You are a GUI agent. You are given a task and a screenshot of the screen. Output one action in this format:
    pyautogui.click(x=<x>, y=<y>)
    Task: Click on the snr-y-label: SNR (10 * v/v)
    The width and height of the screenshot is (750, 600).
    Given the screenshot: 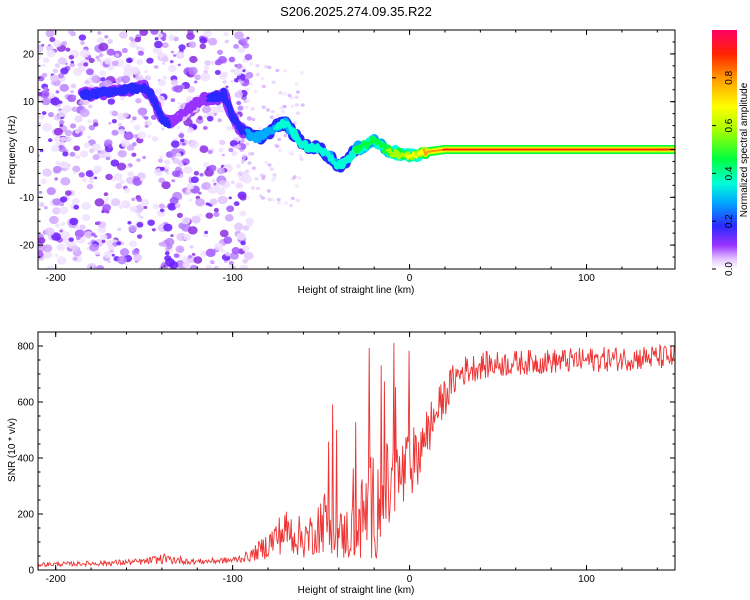 What is the action you would take?
    pyautogui.click(x=12, y=450)
    